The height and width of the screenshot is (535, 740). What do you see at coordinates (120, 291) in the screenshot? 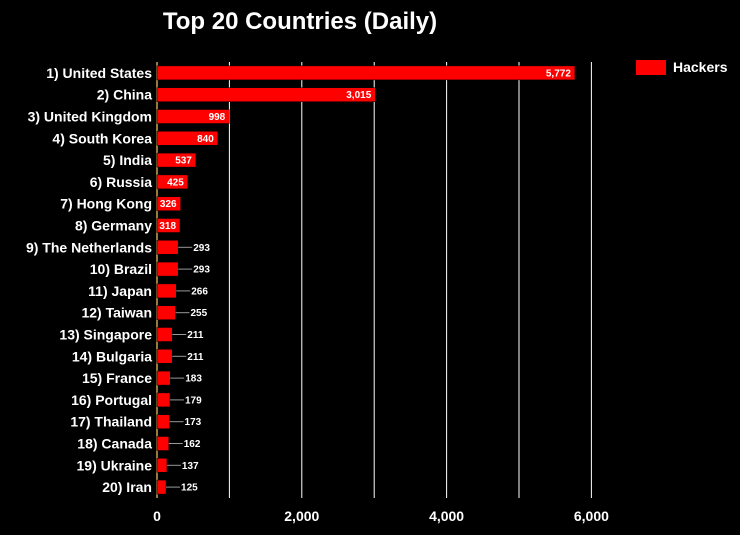
I see `category-label: 11) Japan` at bounding box center [120, 291].